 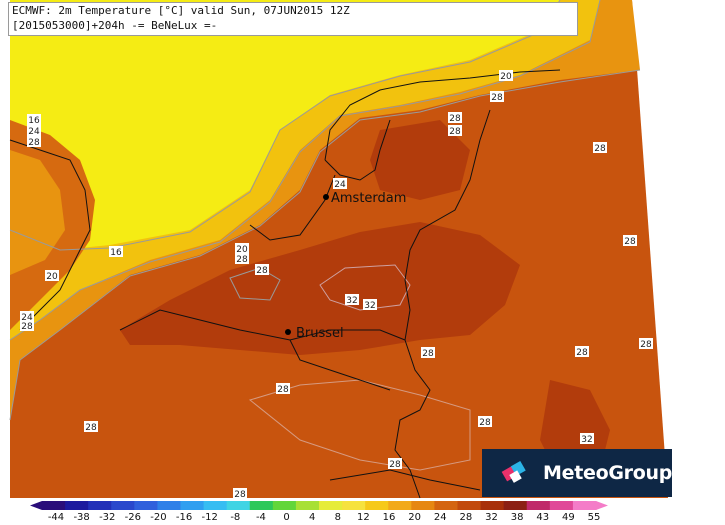 What do you see at coordinates (235, 517) in the screenshot?
I see `colorbar-tick-label: -8` at bounding box center [235, 517].